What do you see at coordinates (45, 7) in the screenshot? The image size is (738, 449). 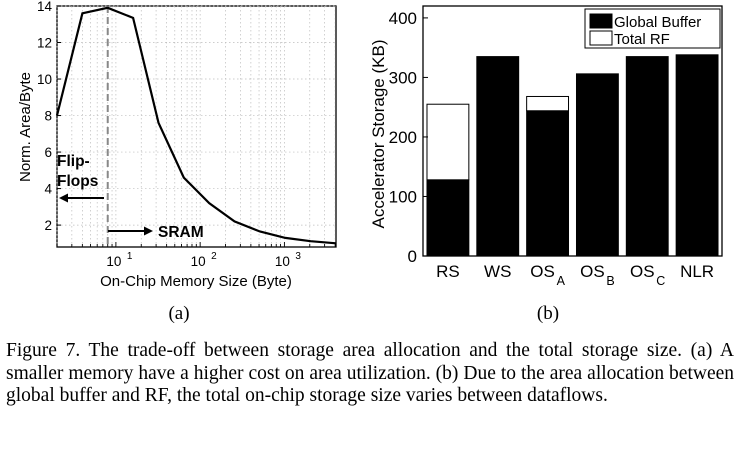 I see `chart-a-y-tick-label: 14` at bounding box center [45, 7].